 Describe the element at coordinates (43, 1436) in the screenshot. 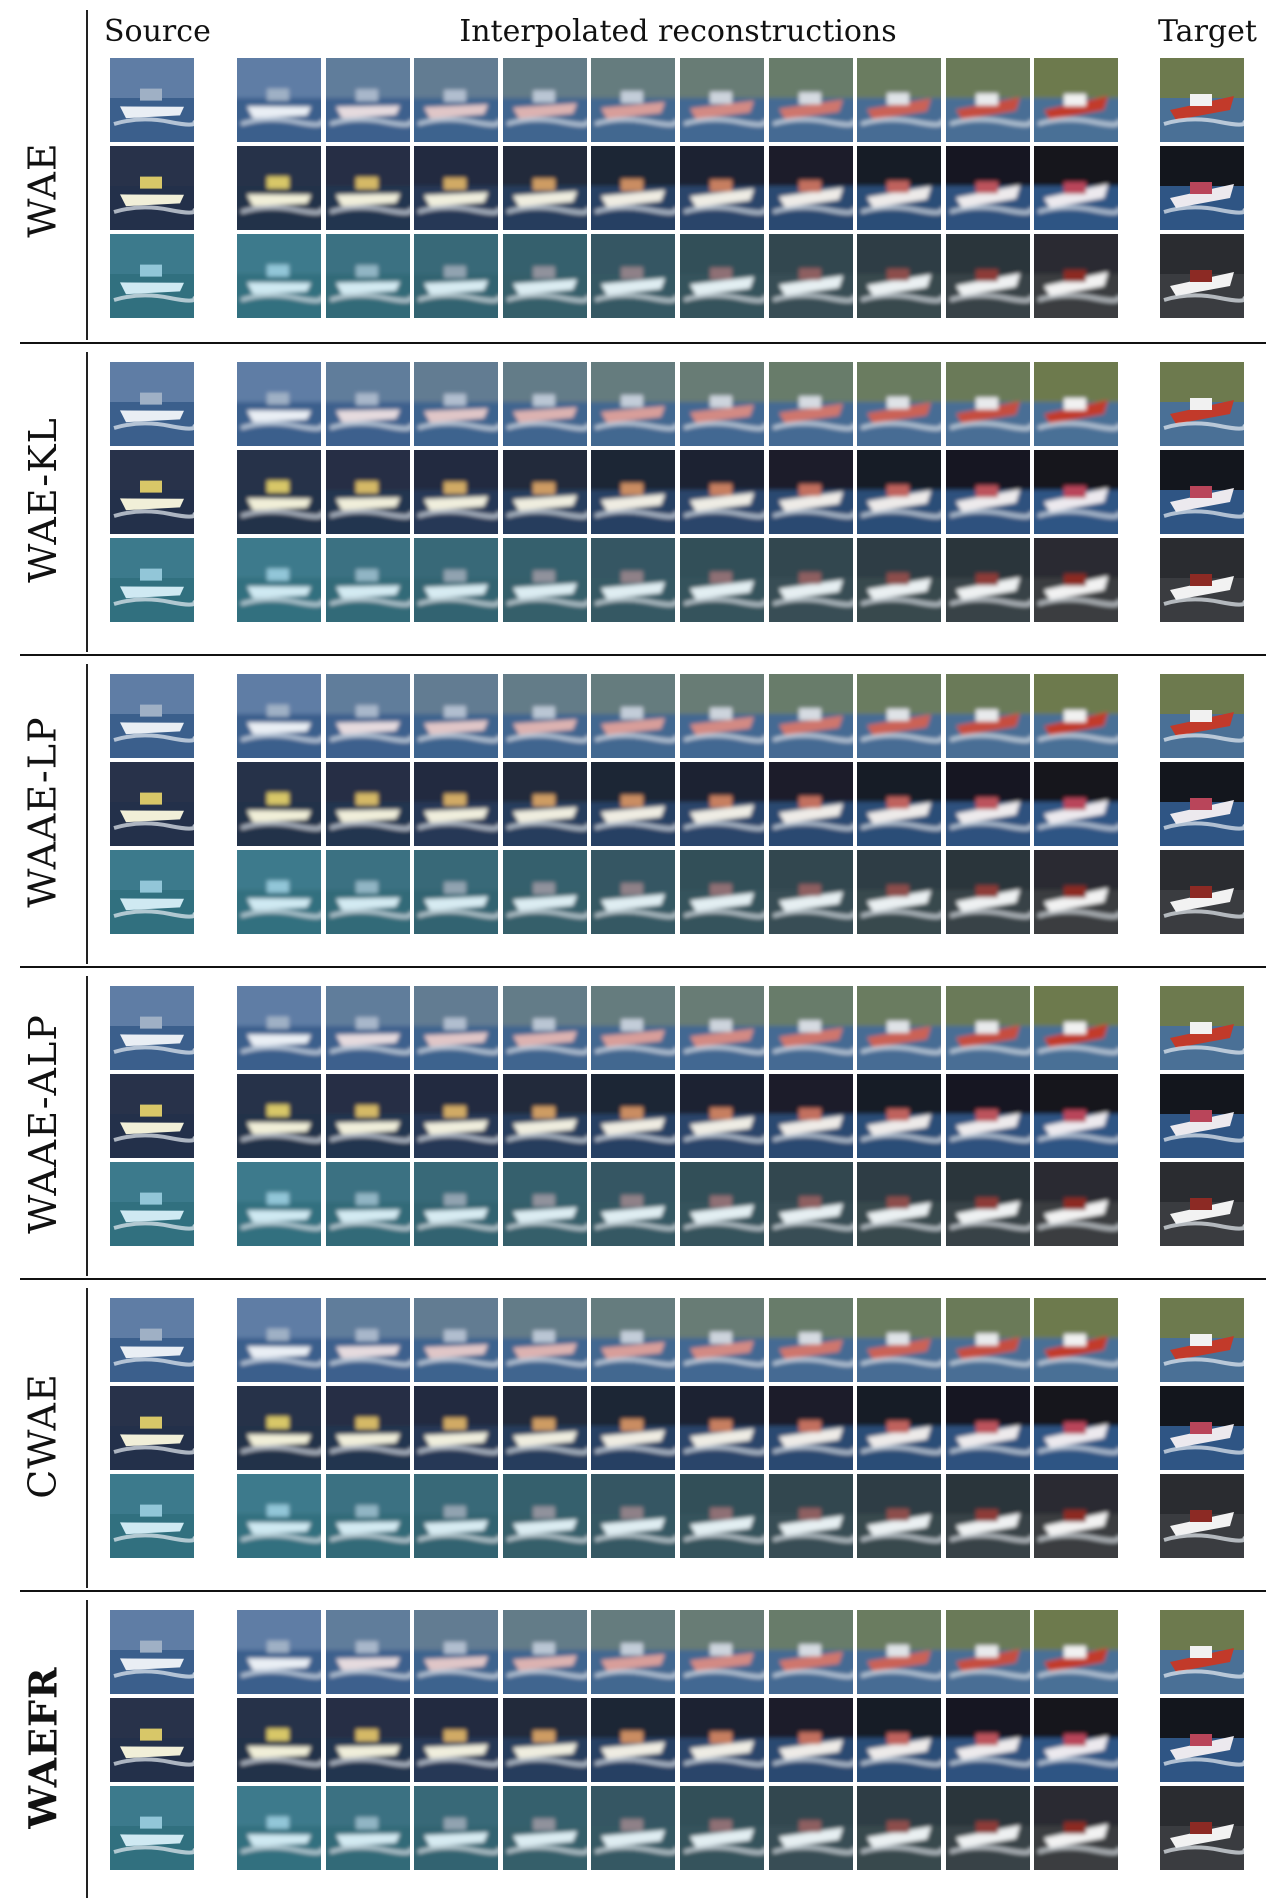

I see `method-label: CWAE` at that location.